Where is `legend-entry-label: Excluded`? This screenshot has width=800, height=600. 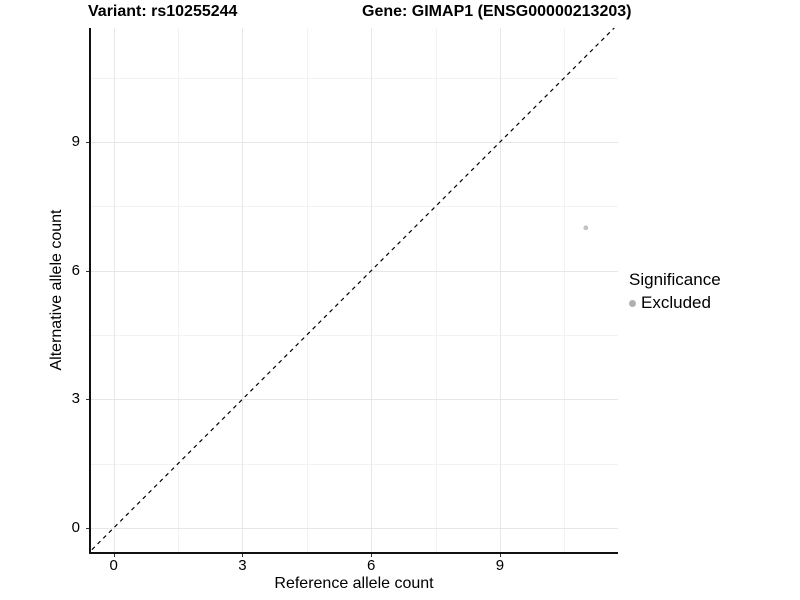
legend-entry-label: Excluded is located at coordinates (676, 302).